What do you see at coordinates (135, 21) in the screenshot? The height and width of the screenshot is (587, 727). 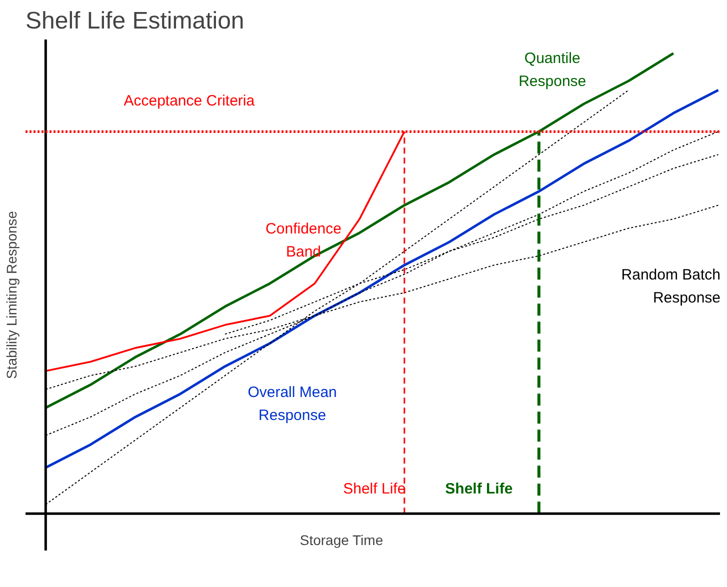 I see `chart-title: Shelf Life Estimation` at bounding box center [135, 21].